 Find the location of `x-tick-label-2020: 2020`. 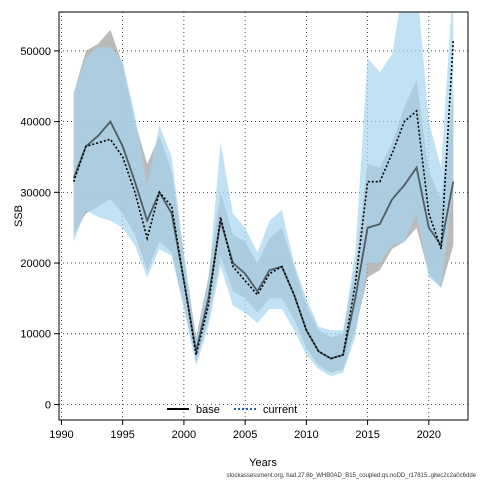

x-tick-label-2020: 2020 is located at coordinates (429, 435).